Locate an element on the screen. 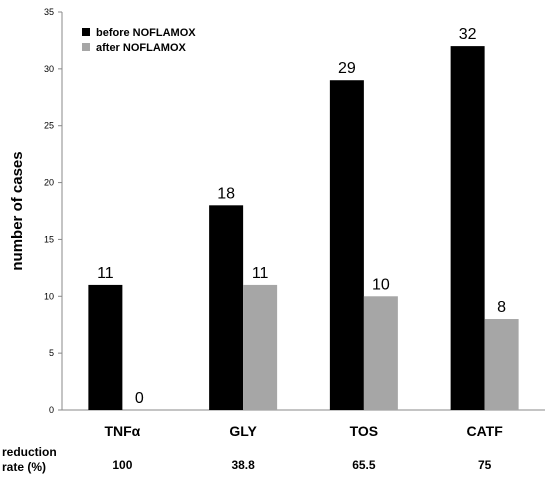  y-axis-label: number of cases is located at coordinates (17, 210).